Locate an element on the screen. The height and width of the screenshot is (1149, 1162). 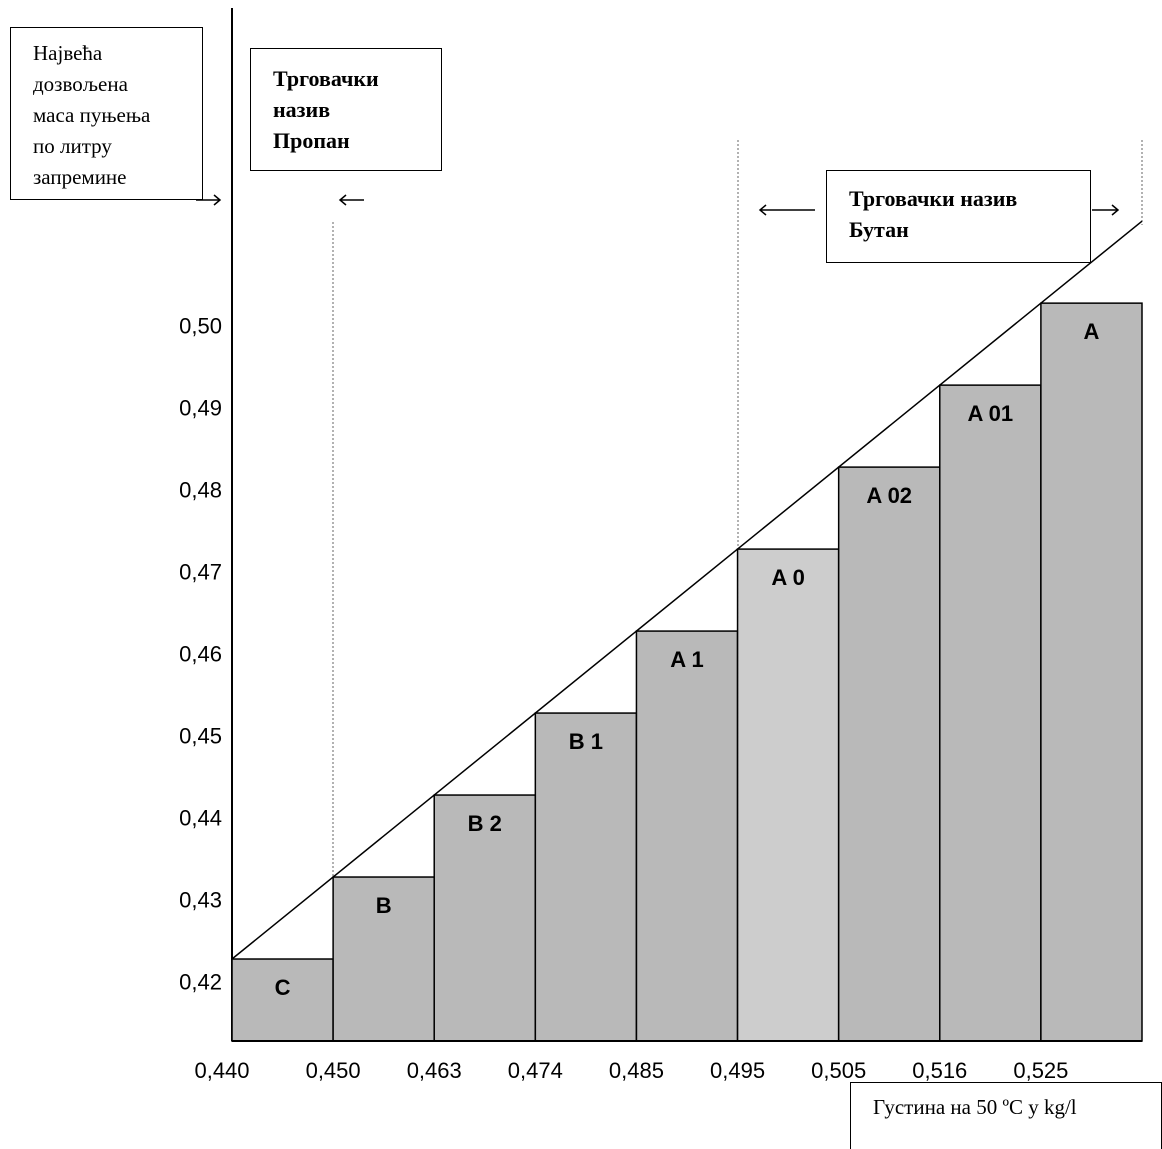
bar-label: A 1 is located at coordinates (686, 659).